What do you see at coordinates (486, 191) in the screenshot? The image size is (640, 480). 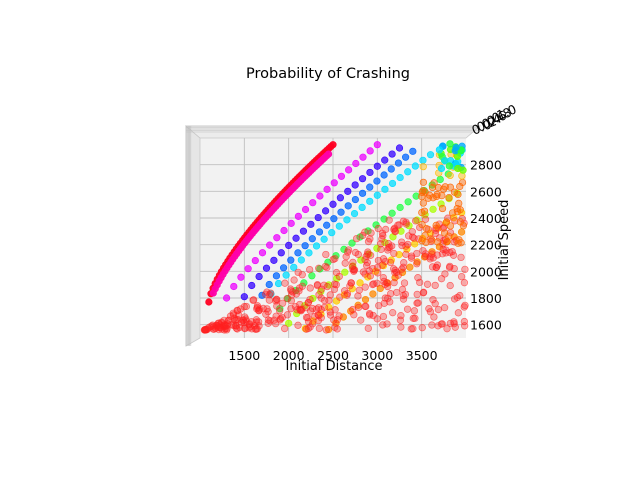 I see `y-tick-label: 2600` at bounding box center [486, 191].